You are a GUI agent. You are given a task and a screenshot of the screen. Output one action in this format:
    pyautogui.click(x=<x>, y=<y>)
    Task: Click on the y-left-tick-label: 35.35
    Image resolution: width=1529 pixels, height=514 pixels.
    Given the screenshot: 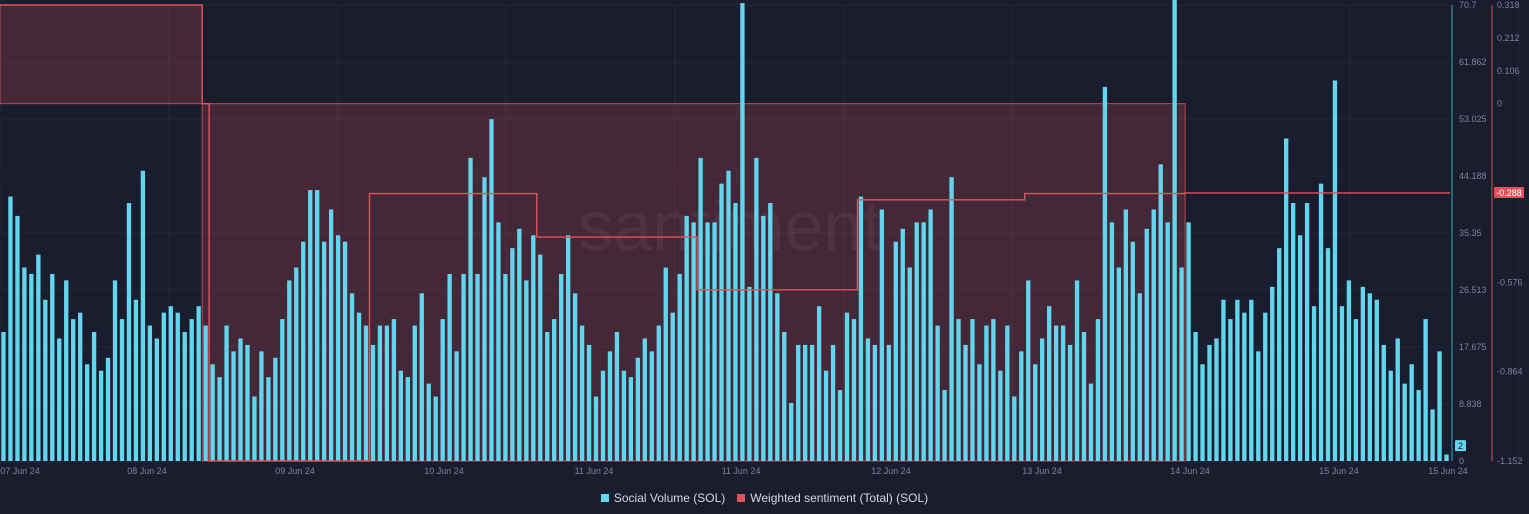 What is the action you would take?
    pyautogui.click(x=1470, y=233)
    